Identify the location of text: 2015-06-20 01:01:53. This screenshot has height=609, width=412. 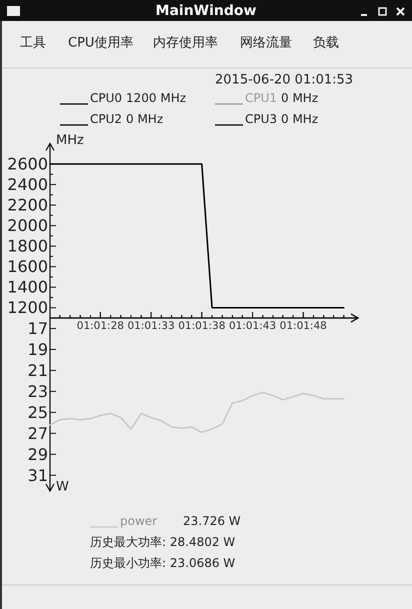
(284, 80).